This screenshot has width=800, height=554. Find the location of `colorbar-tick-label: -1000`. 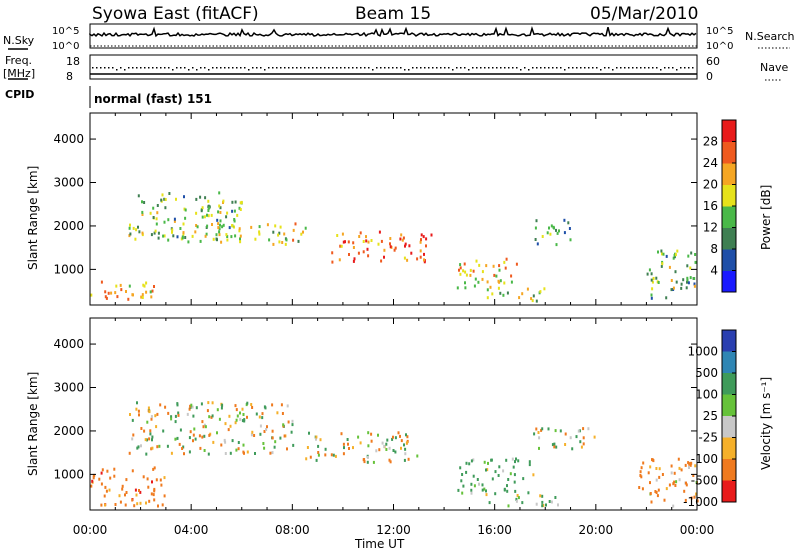

colorbar-tick-label: -1000 is located at coordinates (700, 502).